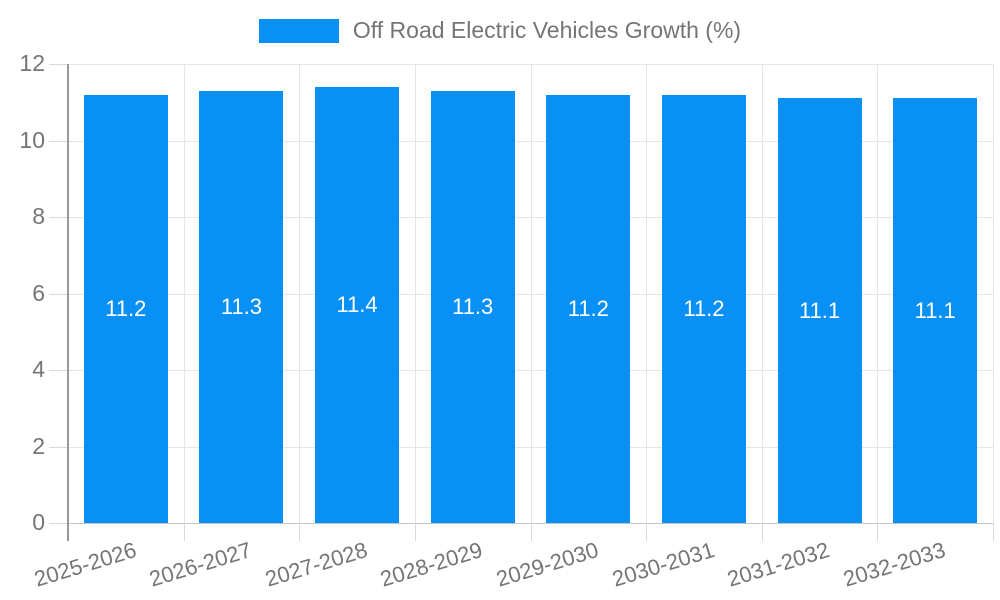 This screenshot has width=1000, height=600. Describe the element at coordinates (38, 445) in the screenshot. I see `y-axis-tick-label: 2` at that location.